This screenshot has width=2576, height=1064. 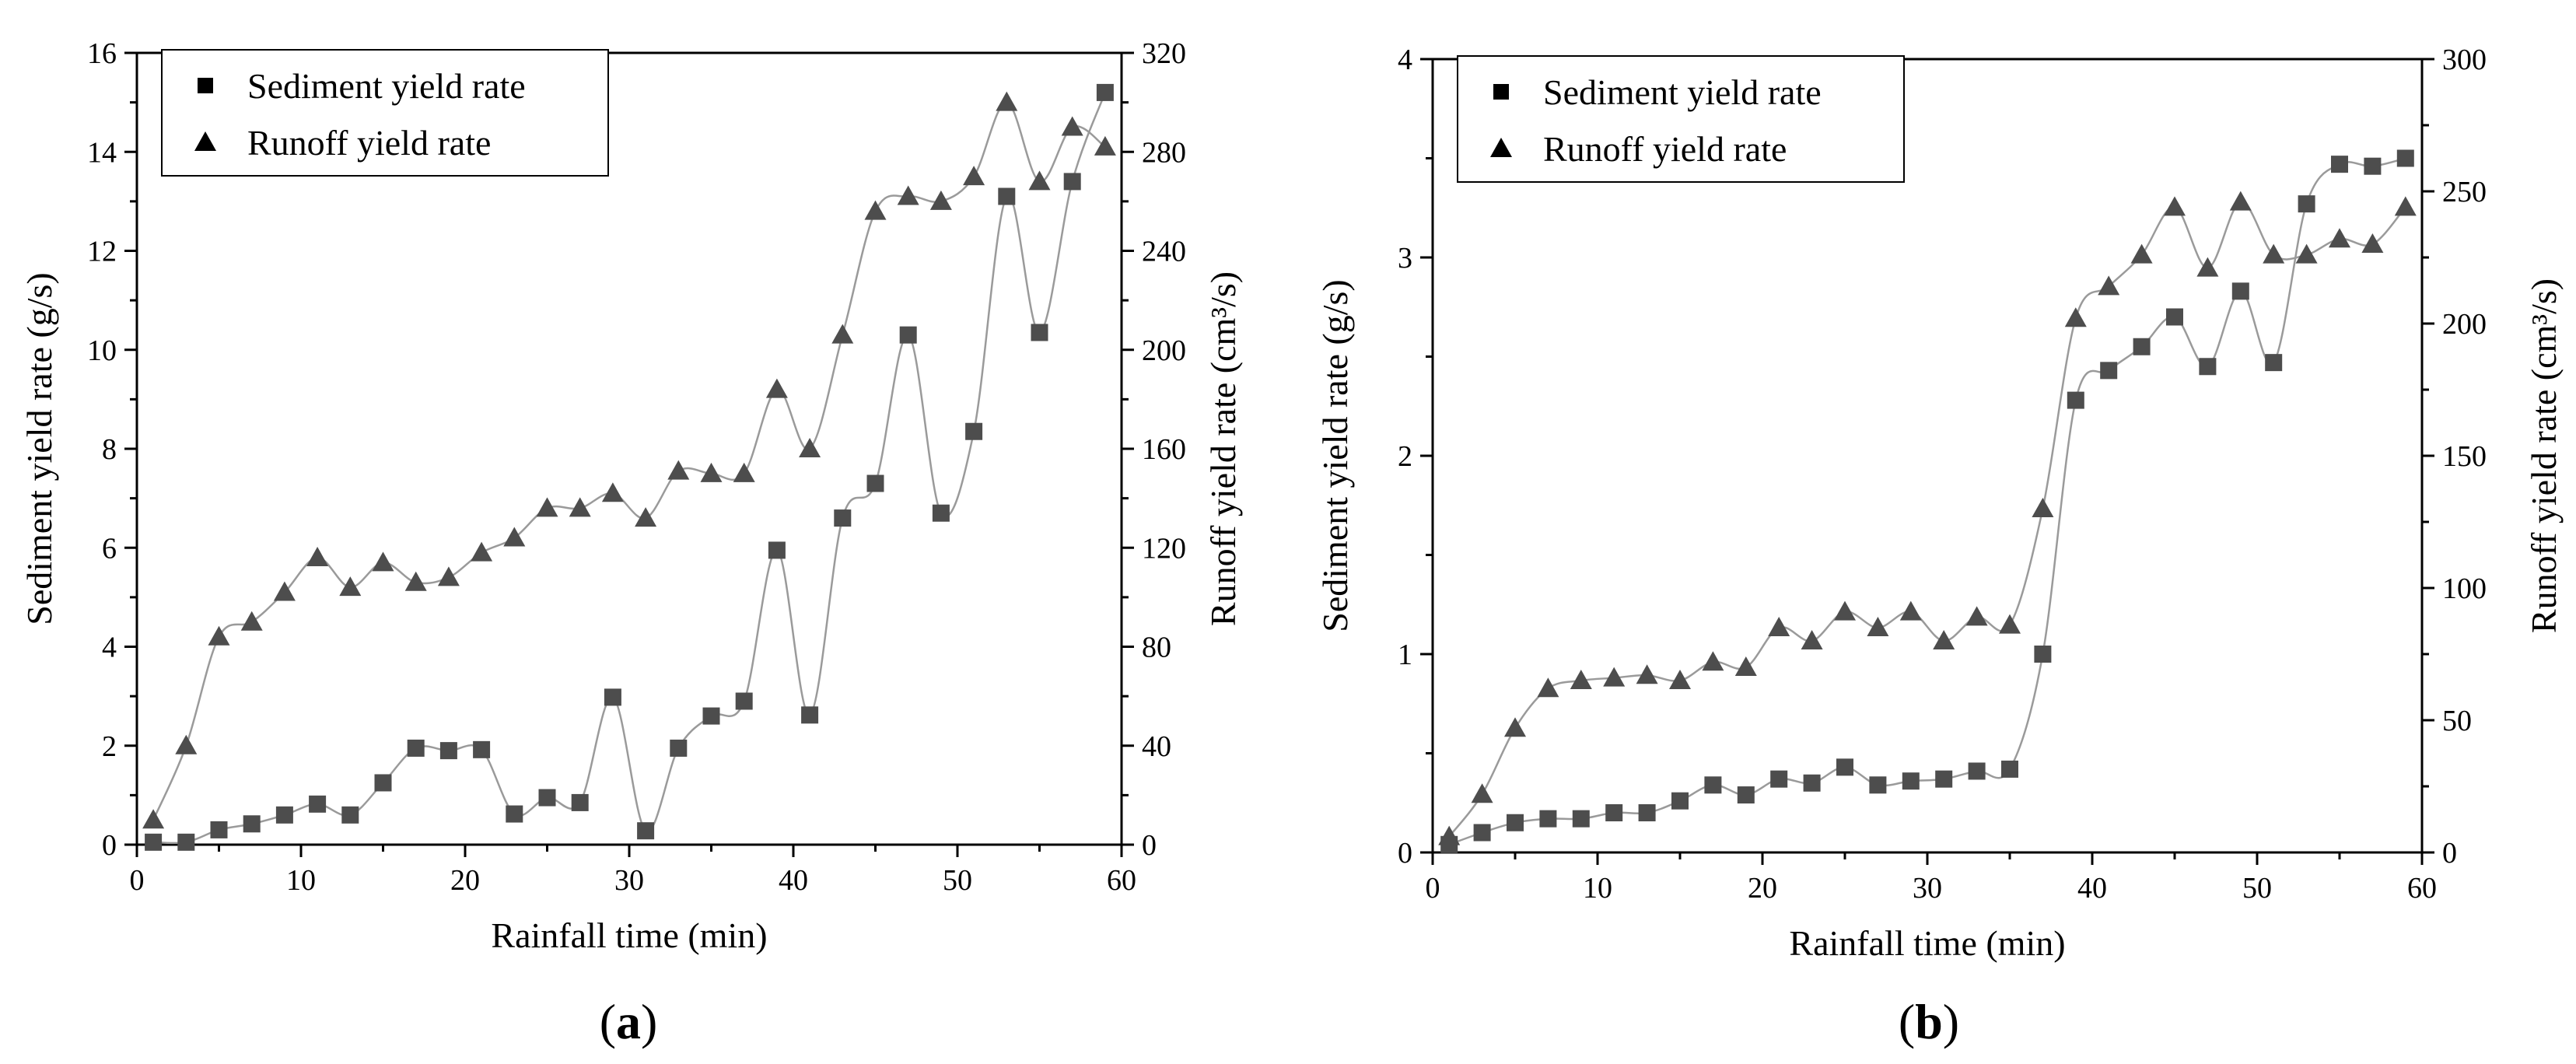 I want to click on x-tick-label: 60, so click(x=2422, y=888).